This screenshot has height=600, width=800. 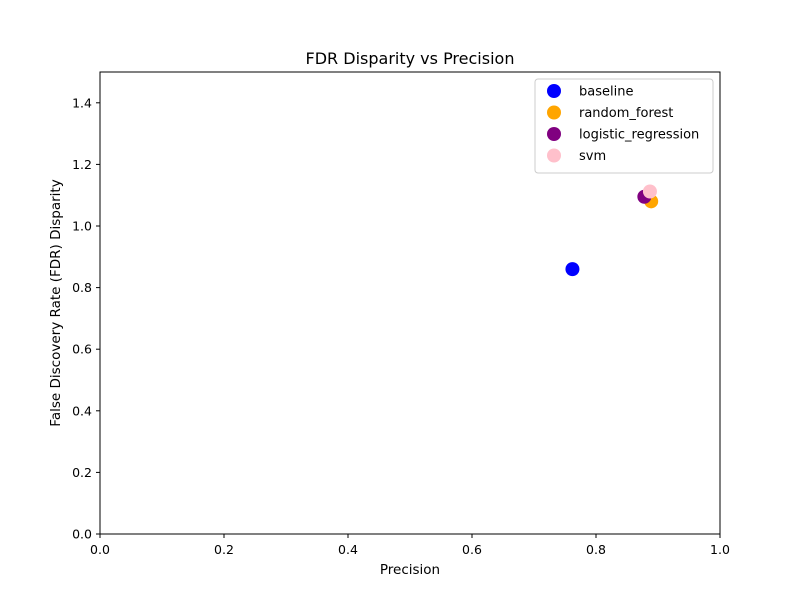 I want to click on legend-box, so click(x=624, y=126).